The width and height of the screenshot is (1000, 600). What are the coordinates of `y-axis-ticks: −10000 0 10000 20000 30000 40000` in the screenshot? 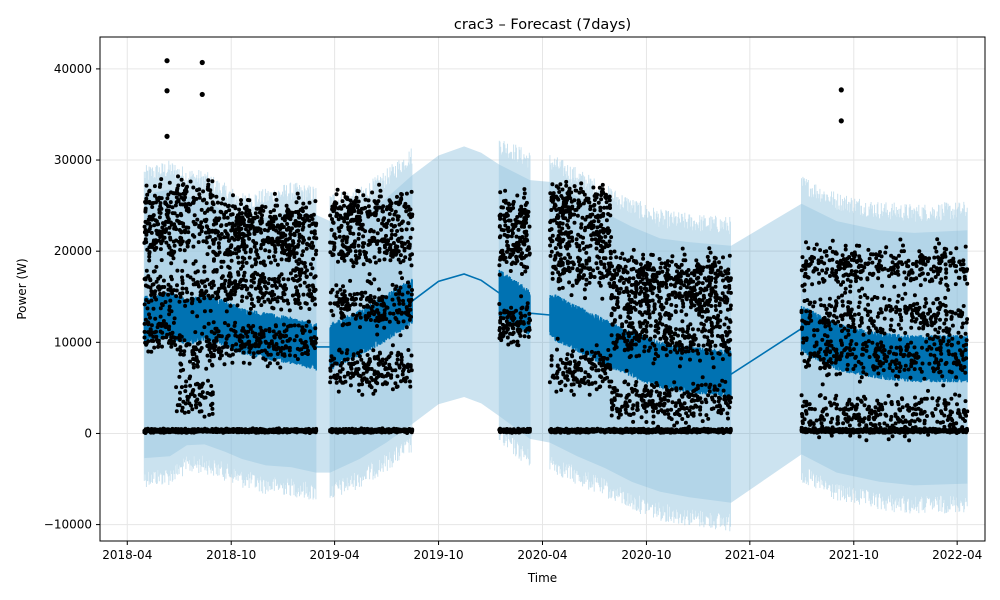 It's located at (72, 297).